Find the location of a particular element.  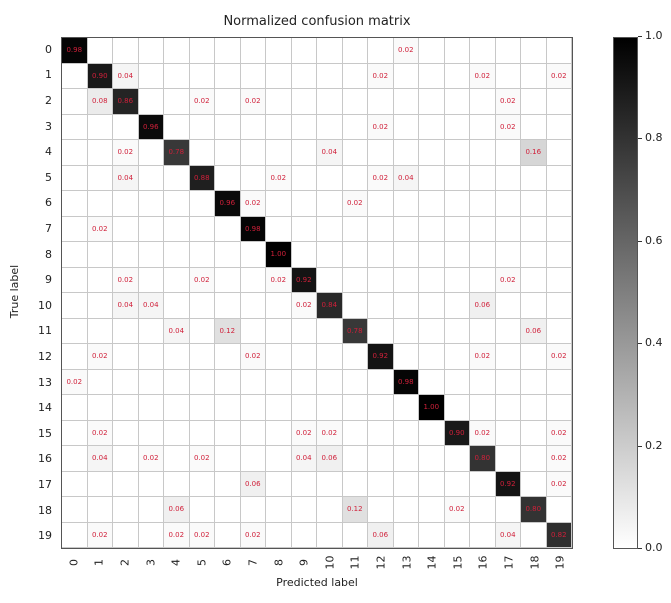

x-tick-label: 3 is located at coordinates (151, 562).